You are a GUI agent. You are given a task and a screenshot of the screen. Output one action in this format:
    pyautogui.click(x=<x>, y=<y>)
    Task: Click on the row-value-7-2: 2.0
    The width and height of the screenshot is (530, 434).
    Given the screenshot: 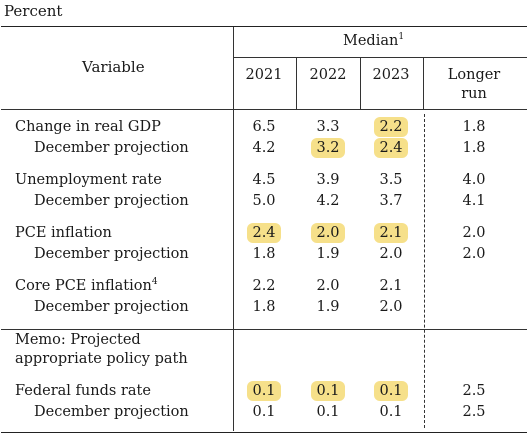 What is the action you would take?
    pyautogui.click(x=391, y=307)
    